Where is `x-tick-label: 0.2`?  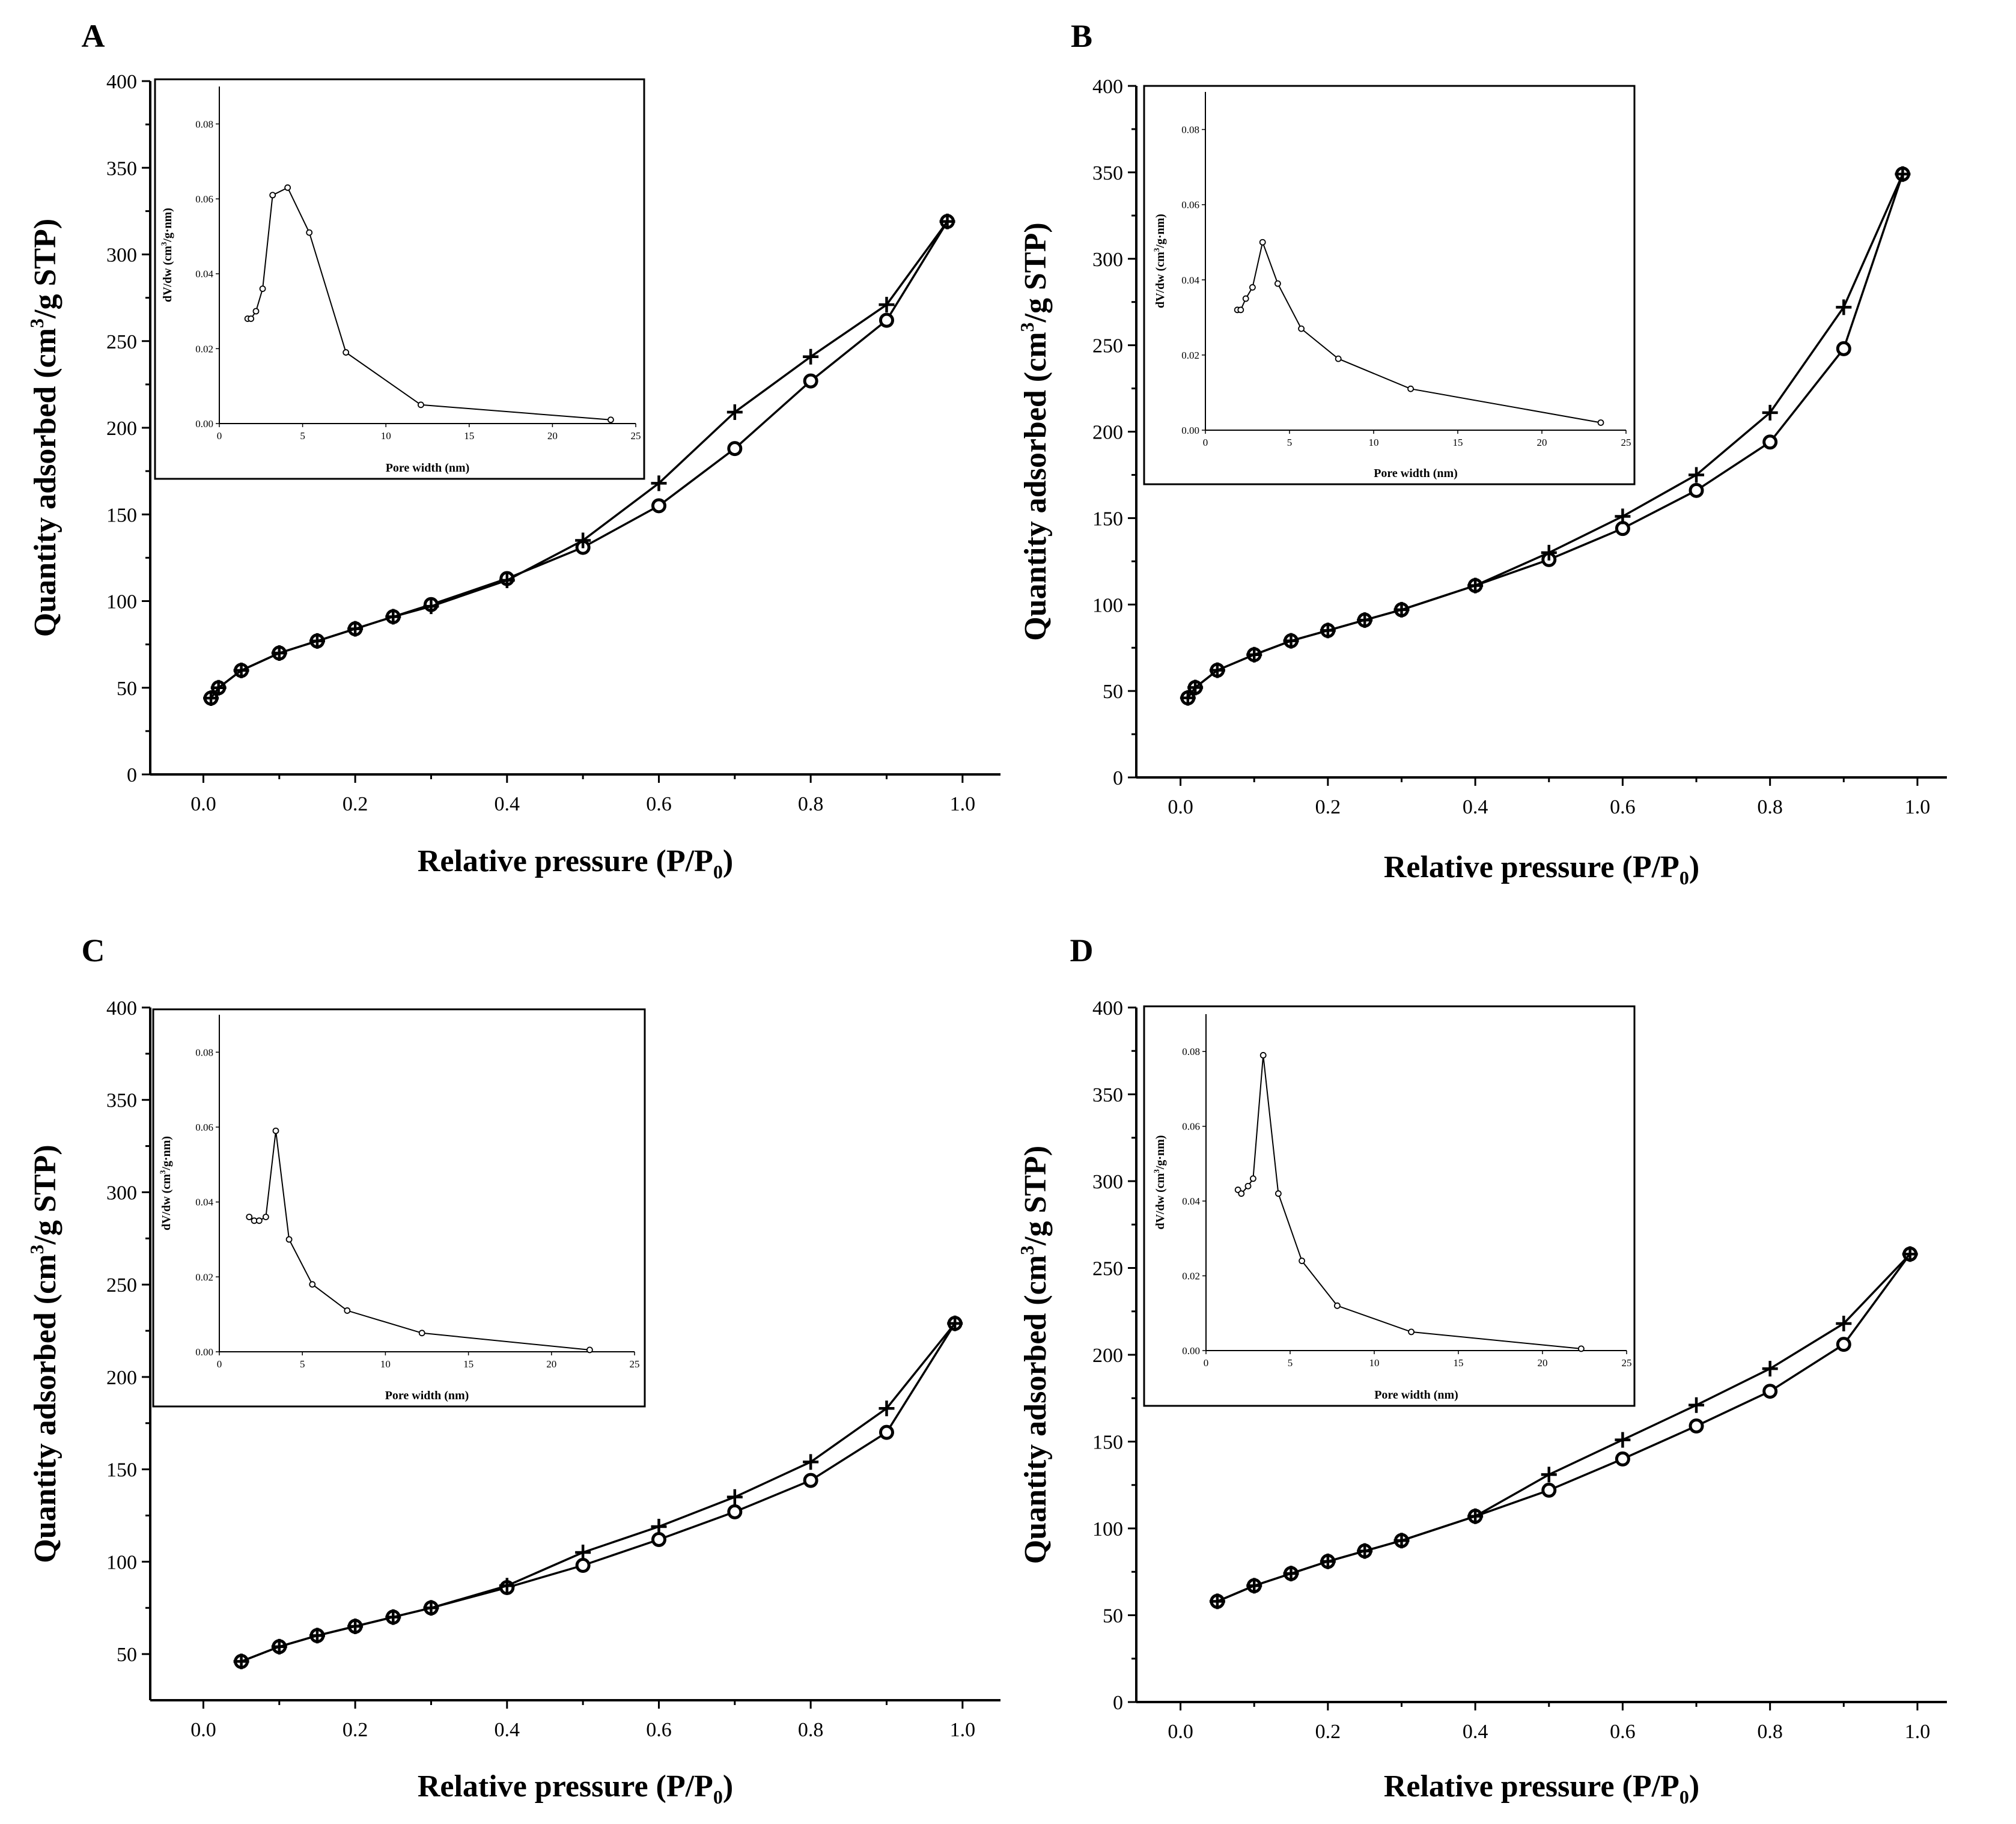
x-tick-label: 0.2 is located at coordinates (1328, 1732).